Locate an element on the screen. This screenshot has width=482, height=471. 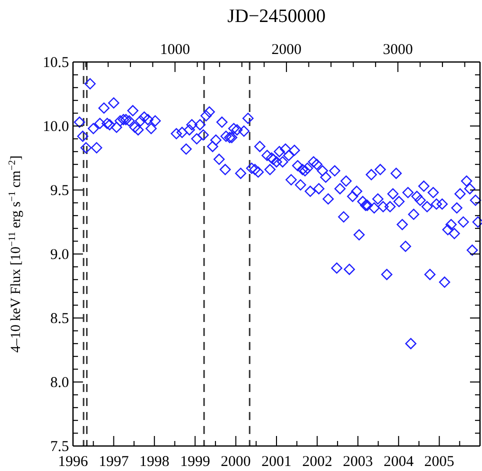
x2-tick-label: 2000 is located at coordinates (286, 50).